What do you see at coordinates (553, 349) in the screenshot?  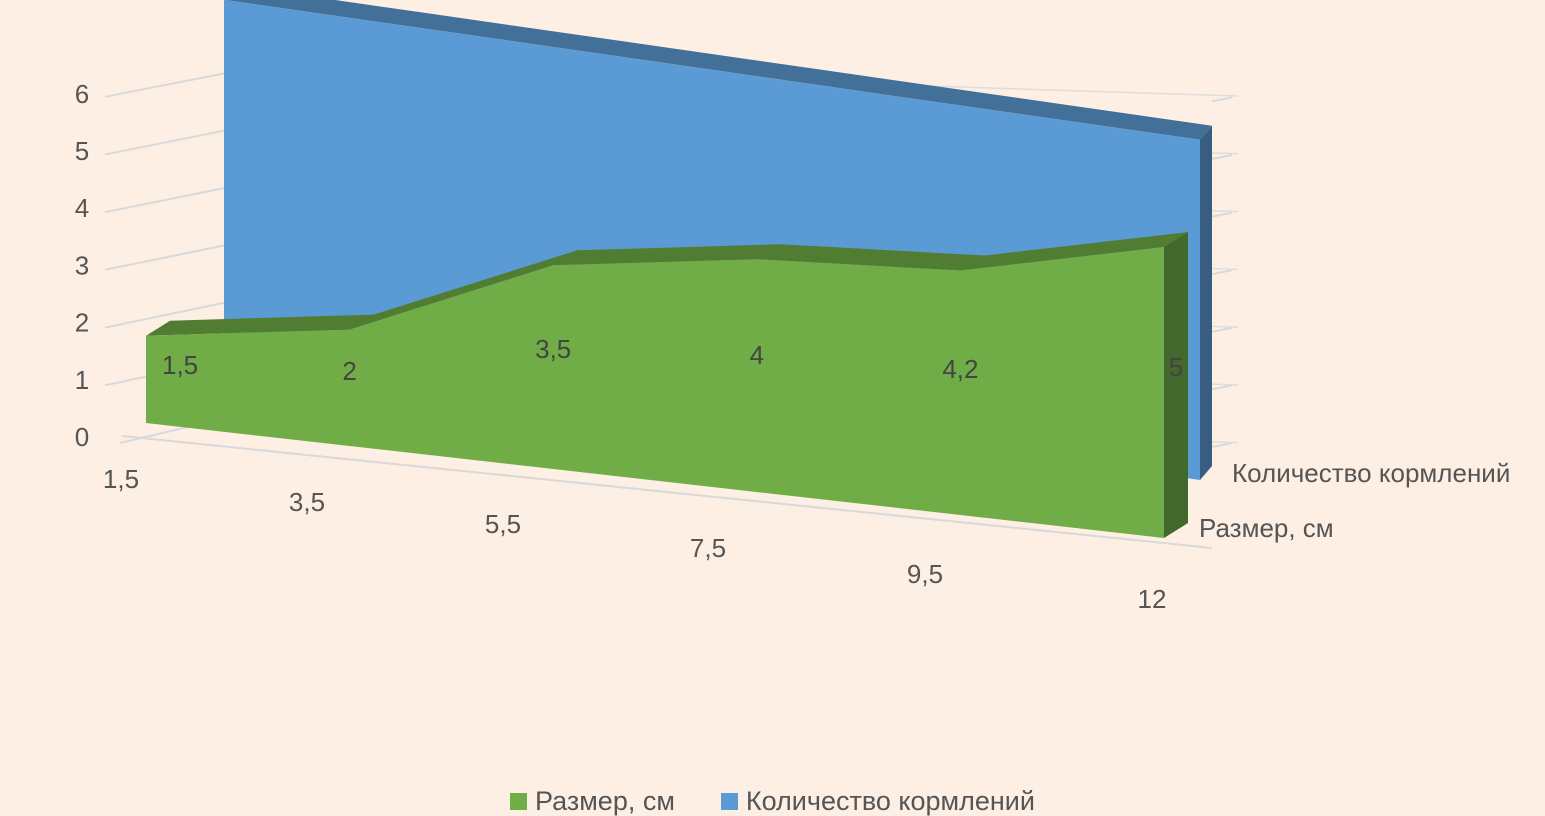 I see `data-label: 3,5` at bounding box center [553, 349].